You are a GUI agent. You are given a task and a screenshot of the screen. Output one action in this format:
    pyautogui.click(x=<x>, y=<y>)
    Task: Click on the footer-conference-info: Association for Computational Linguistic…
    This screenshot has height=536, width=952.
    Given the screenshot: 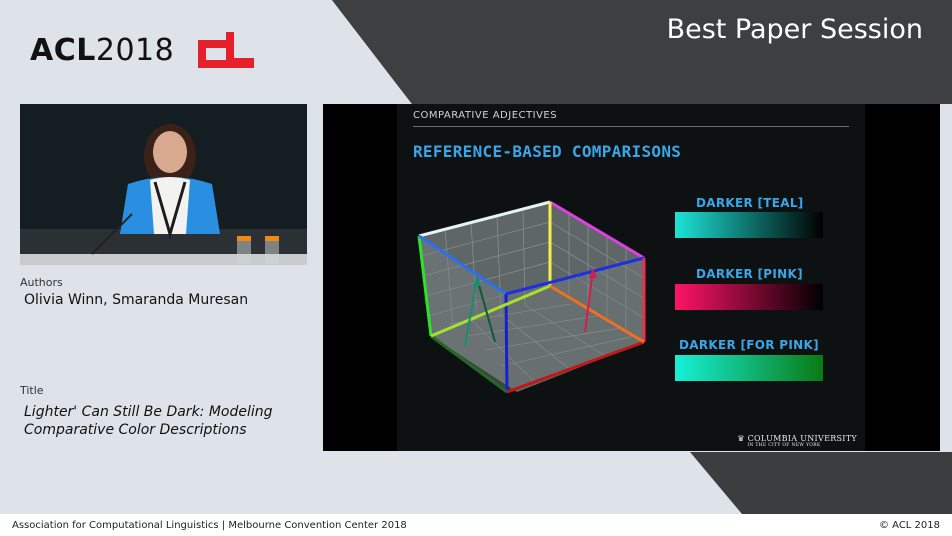 What is the action you would take?
    pyautogui.click(x=209, y=525)
    